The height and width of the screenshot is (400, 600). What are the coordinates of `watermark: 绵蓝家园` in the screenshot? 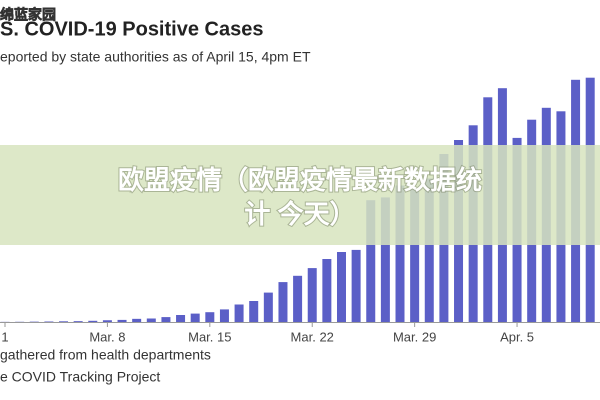 It's located at (28, 15).